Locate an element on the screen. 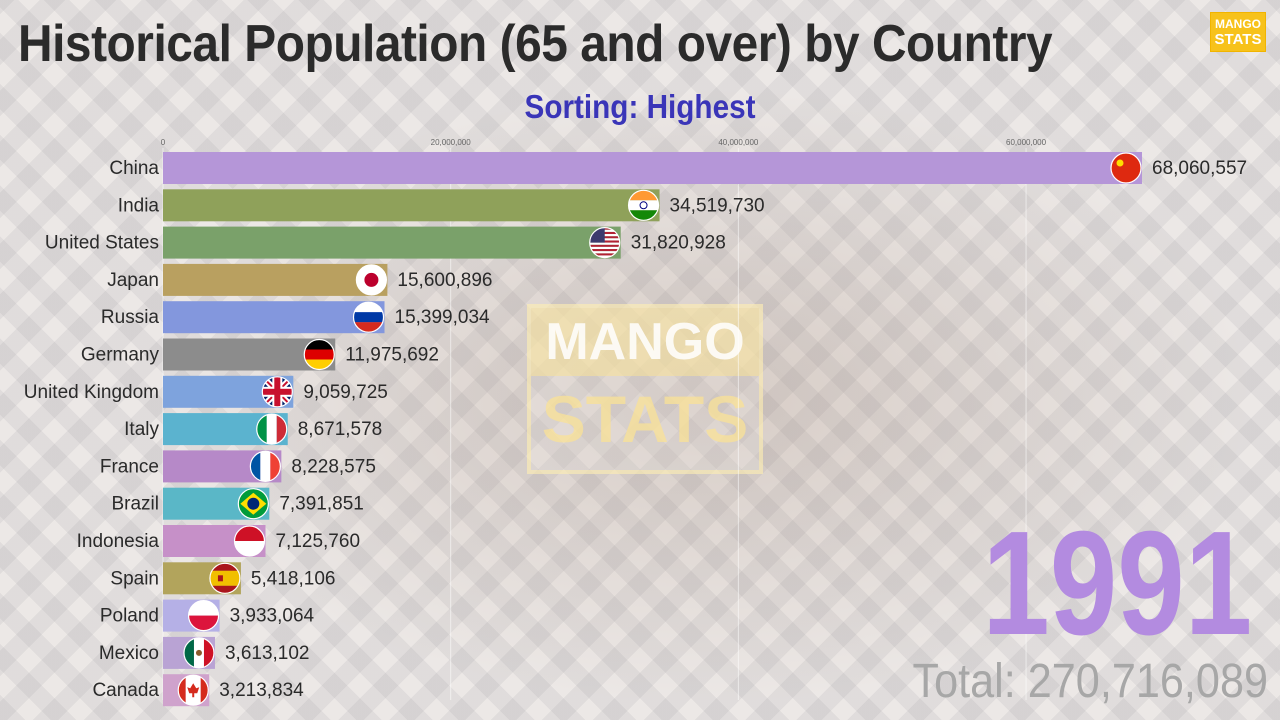  bar-group: France 8,228,575 is located at coordinates (238, 466).